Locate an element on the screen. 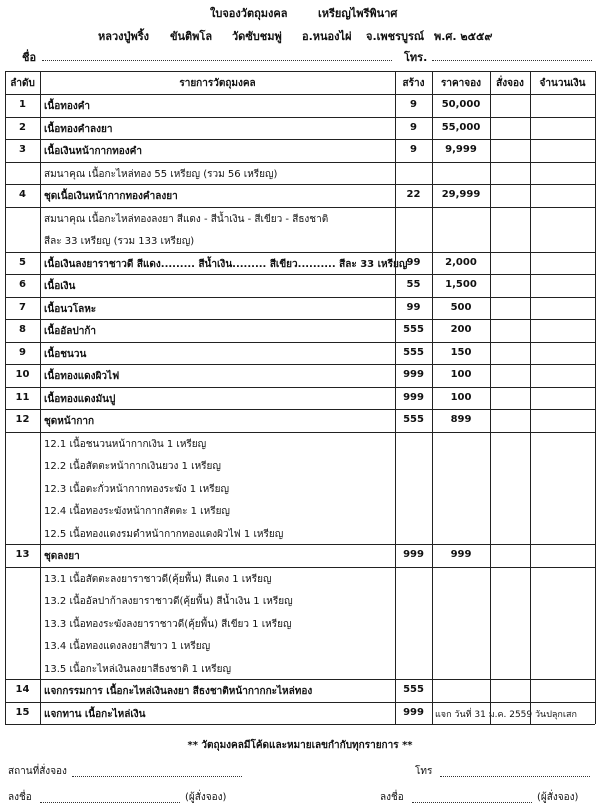  column-header: รายการวัตถุมงคล is located at coordinates (217, 83).